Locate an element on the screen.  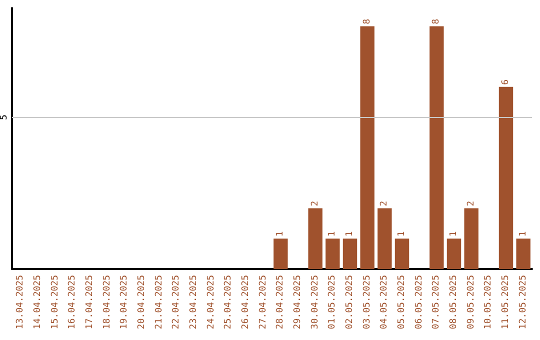
x-tick-label: 26.04.2025 is located at coordinates (246, 302).